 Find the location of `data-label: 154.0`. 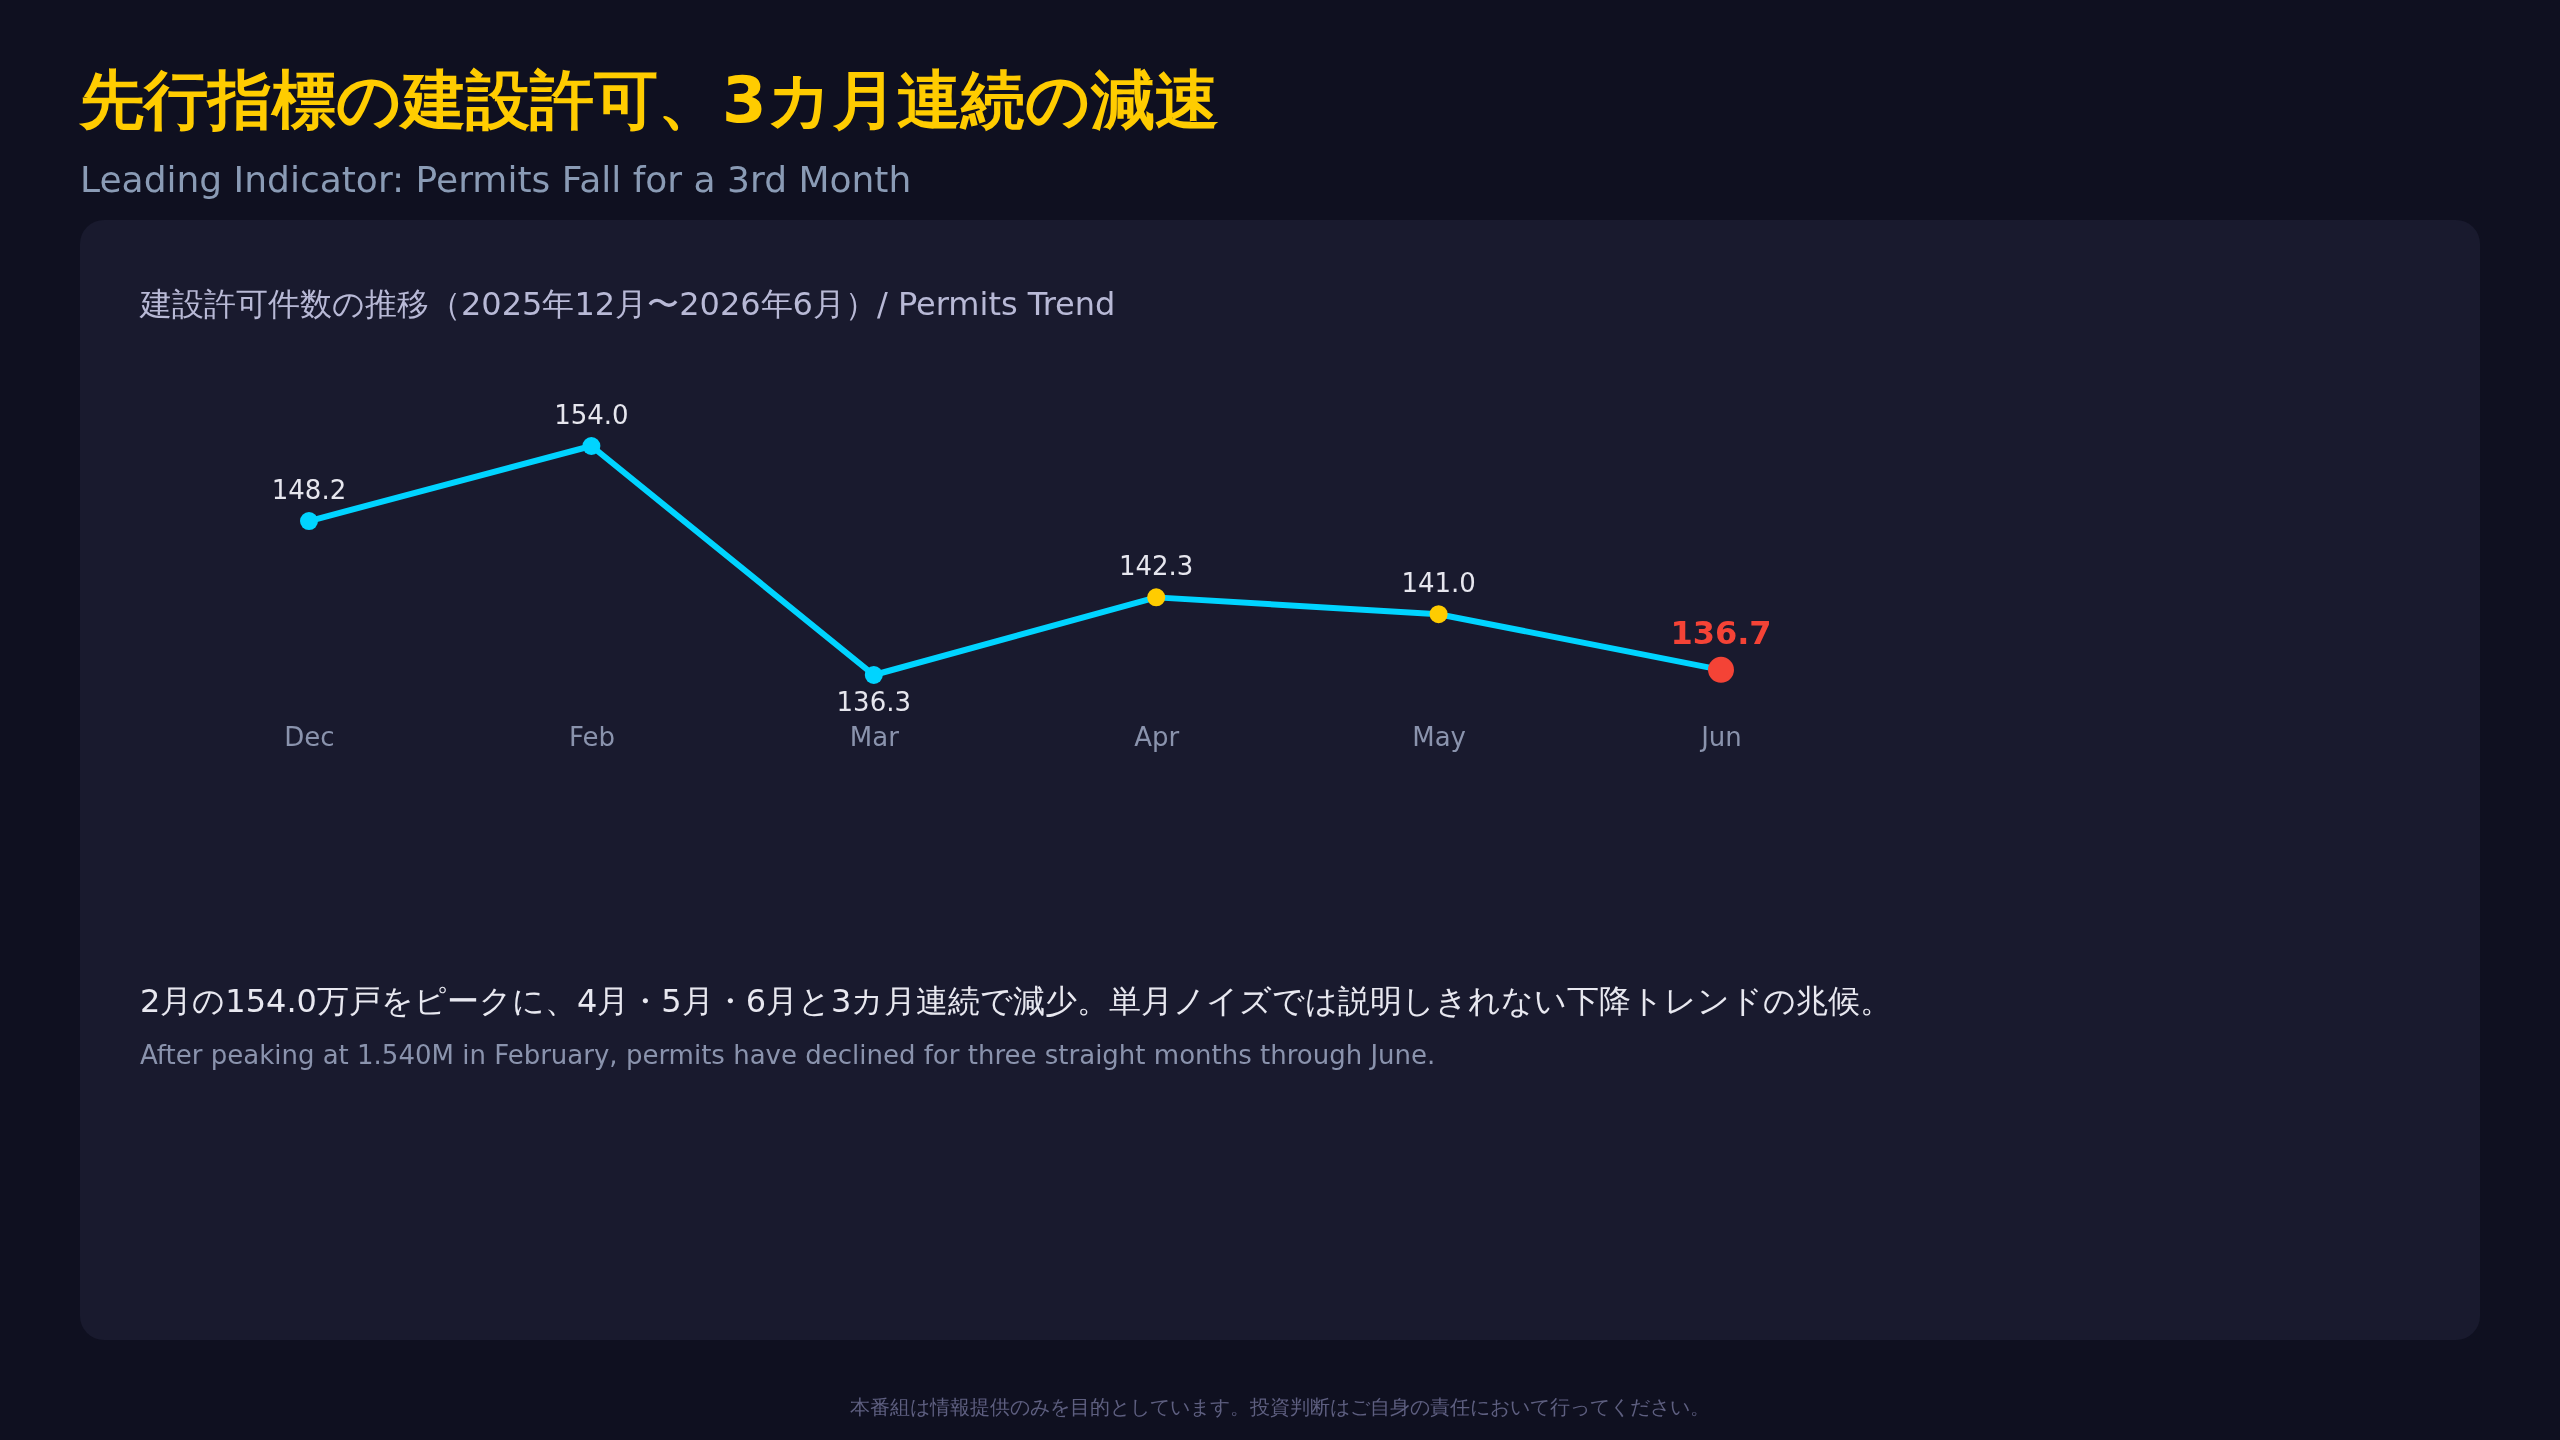

data-label: 154.0 is located at coordinates (591, 415).